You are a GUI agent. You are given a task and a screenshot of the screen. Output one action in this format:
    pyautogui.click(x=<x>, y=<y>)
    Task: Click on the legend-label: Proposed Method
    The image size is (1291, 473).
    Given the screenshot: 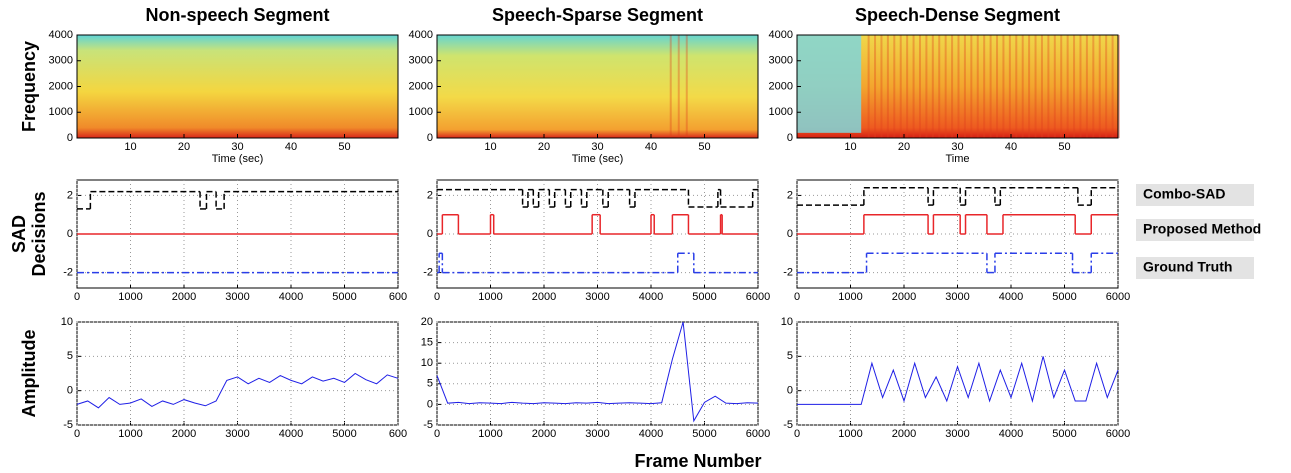 What is the action you would take?
    pyautogui.click(x=1202, y=229)
    